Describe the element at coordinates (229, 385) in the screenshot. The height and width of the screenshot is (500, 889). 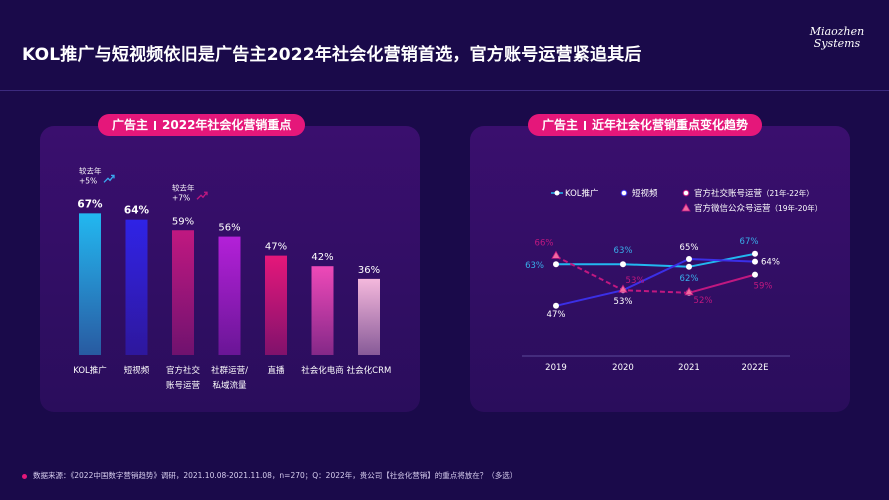
I see `bar-category-label: 私域流量` at that location.